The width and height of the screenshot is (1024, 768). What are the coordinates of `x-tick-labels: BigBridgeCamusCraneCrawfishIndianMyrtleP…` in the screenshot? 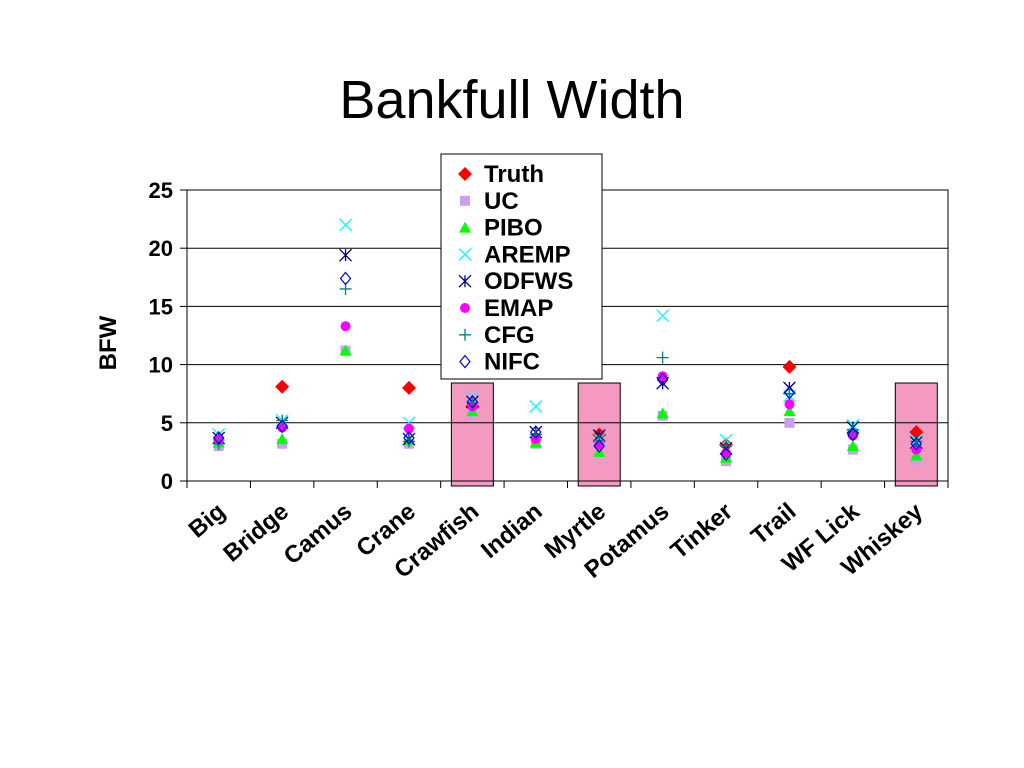 It's located at (556, 540).